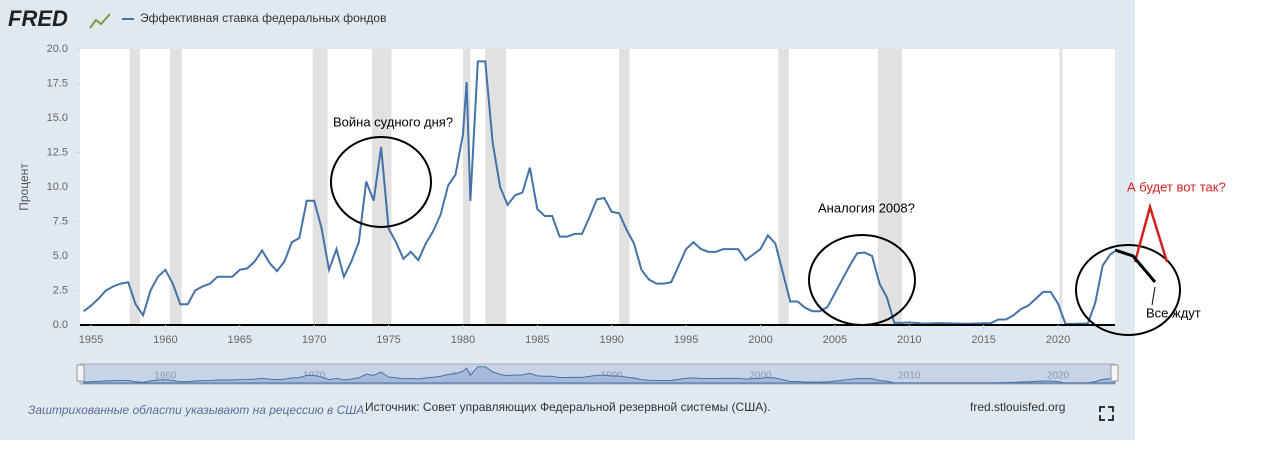 The width and height of the screenshot is (1283, 469). What do you see at coordinates (57, 118) in the screenshot?
I see `y-tick-label: 15.0` at bounding box center [57, 118].